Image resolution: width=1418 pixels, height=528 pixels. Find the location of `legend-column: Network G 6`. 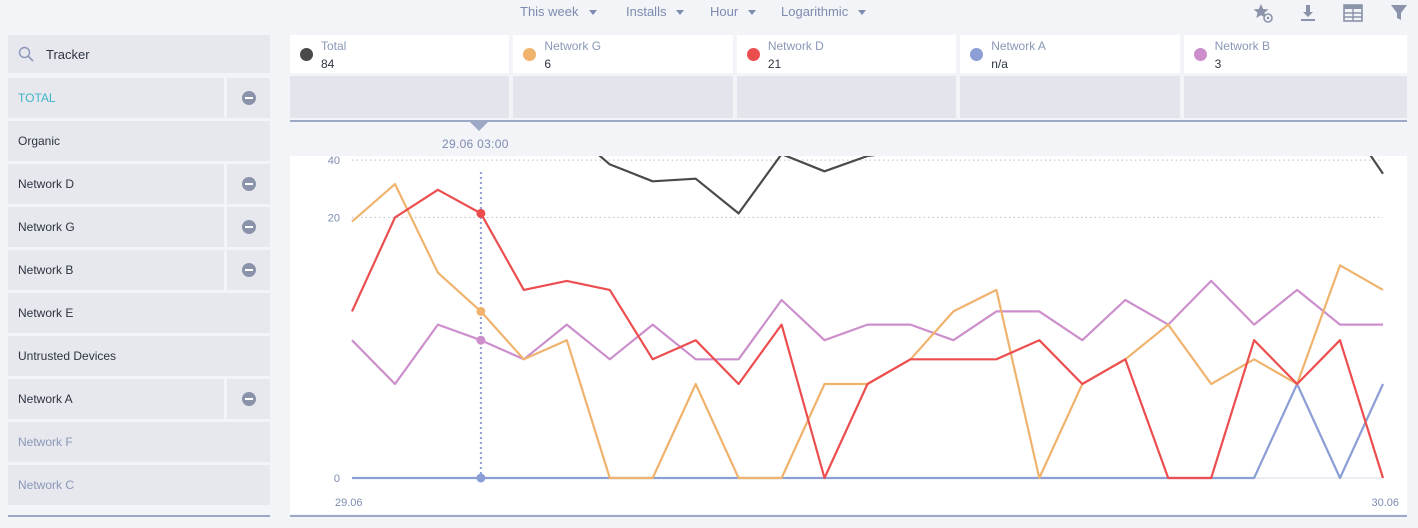

legend-column: Network G 6 is located at coordinates (623, 76).